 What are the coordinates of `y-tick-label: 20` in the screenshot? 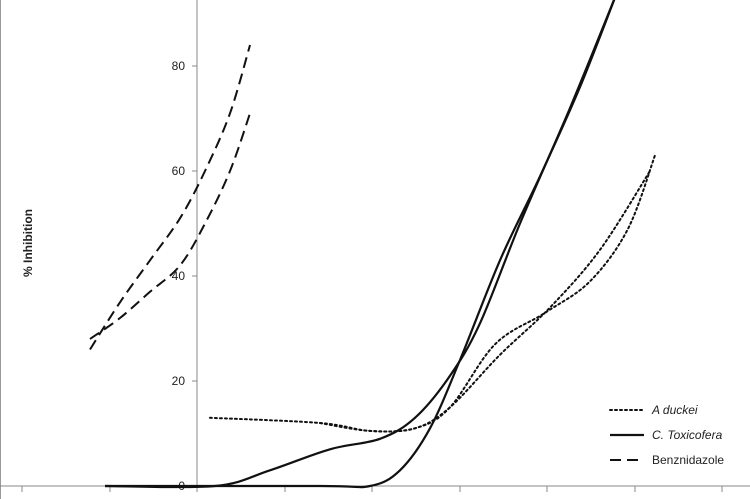 It's located at (179, 381).